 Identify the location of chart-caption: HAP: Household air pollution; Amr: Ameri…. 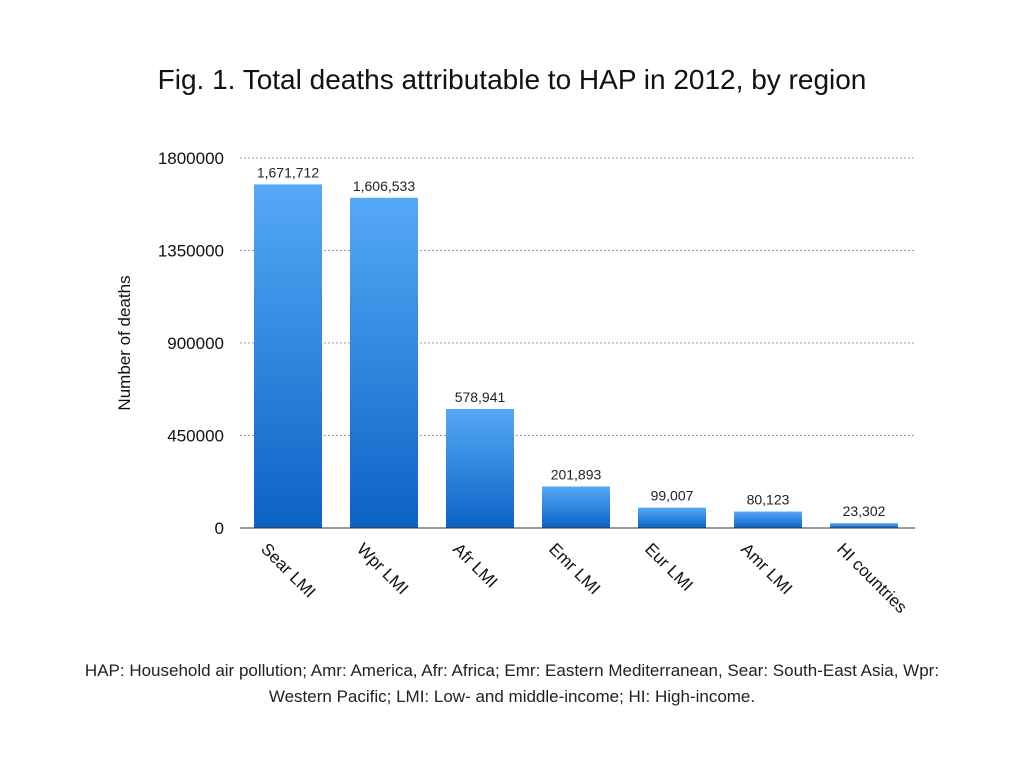
(512, 683).